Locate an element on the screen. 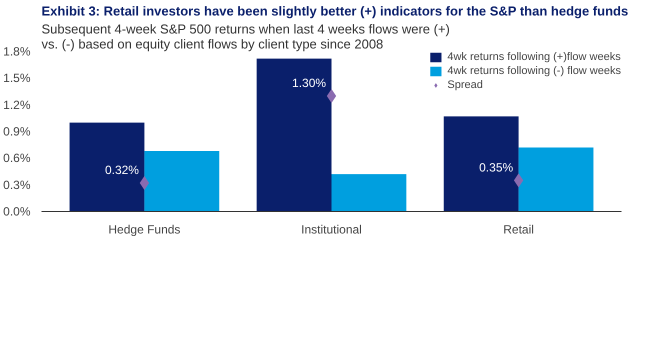  data-label: 0.32% is located at coordinates (122, 170).